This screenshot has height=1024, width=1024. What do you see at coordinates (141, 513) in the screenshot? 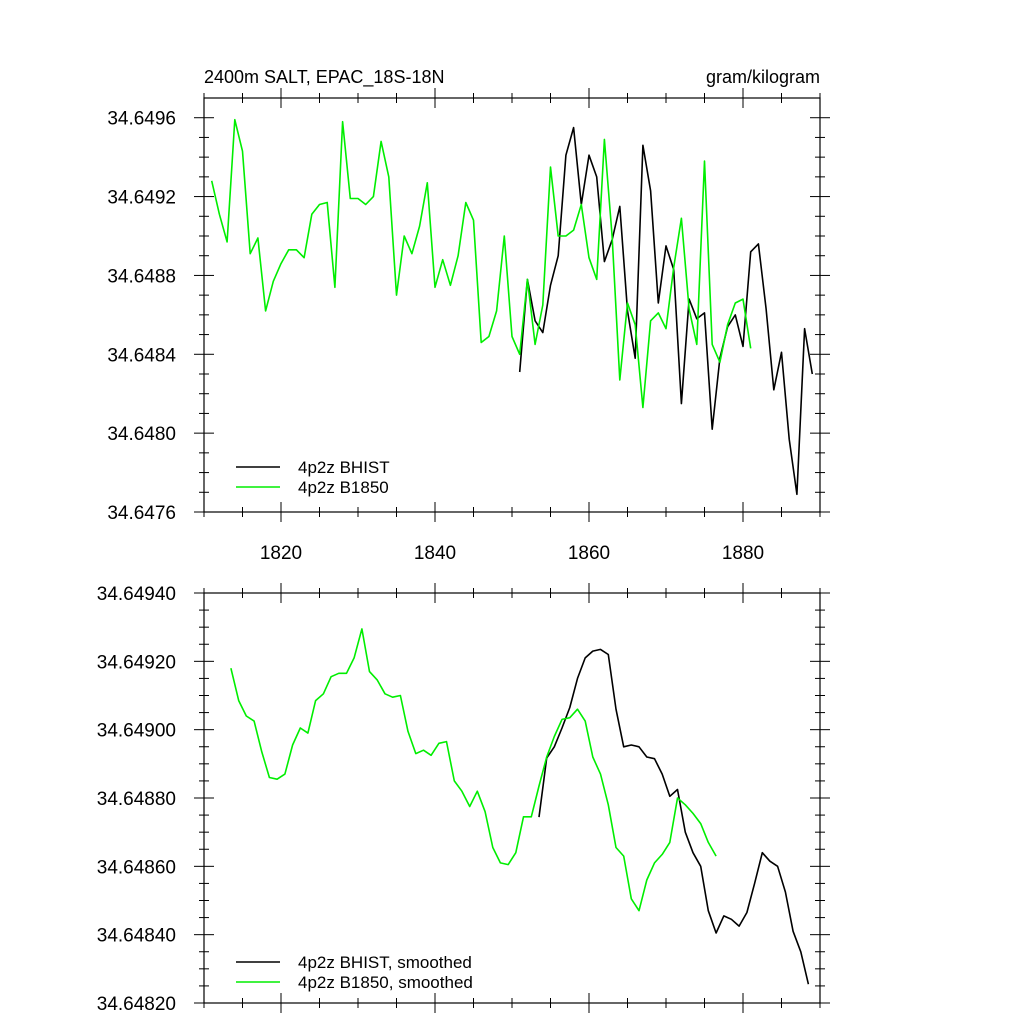
I see `y-tick-label: 34.6476` at bounding box center [141, 513].